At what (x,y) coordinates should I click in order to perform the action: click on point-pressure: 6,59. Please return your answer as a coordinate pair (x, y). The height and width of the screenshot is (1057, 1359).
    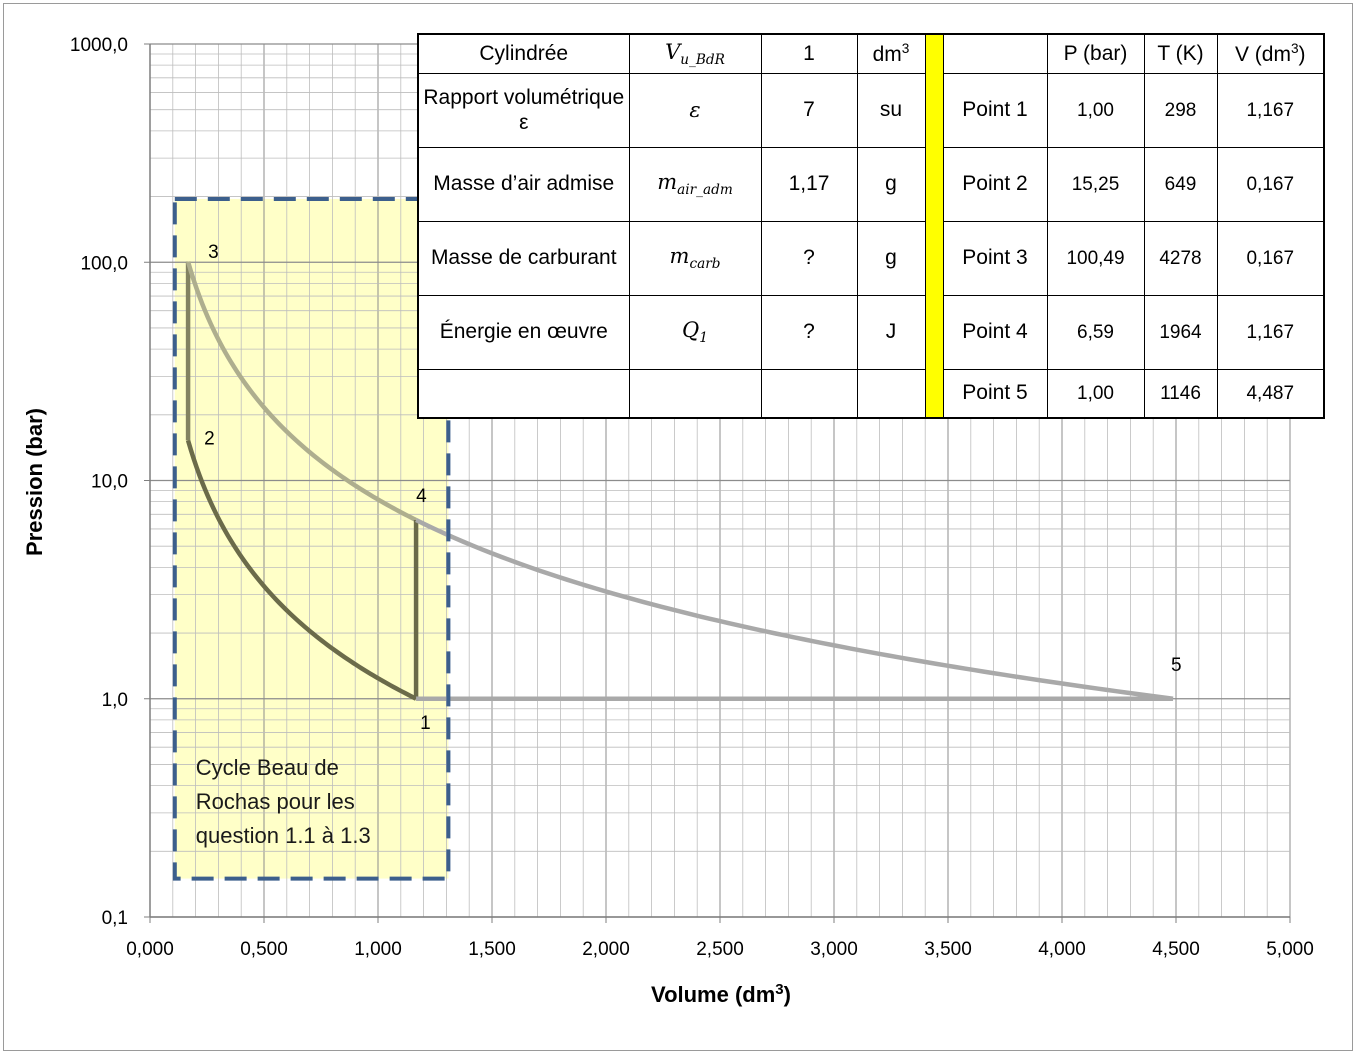
    Looking at the image, I should click on (1095, 332).